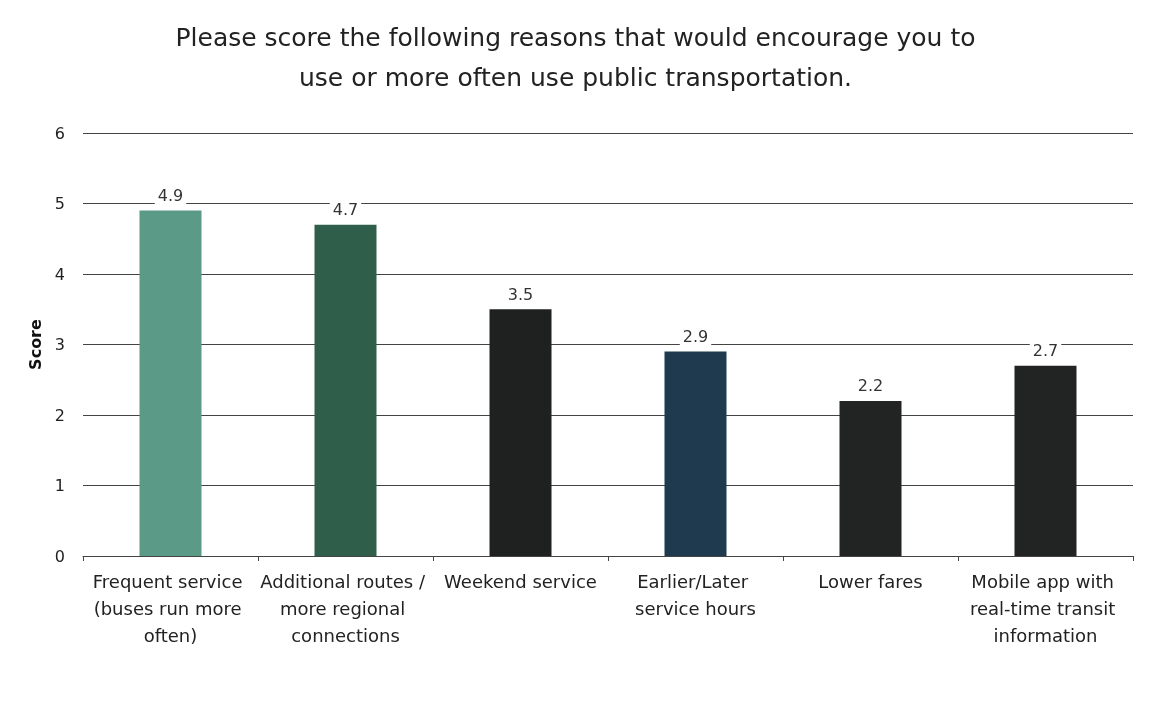  I want to click on y-tick-label: 3, so click(59, 344).